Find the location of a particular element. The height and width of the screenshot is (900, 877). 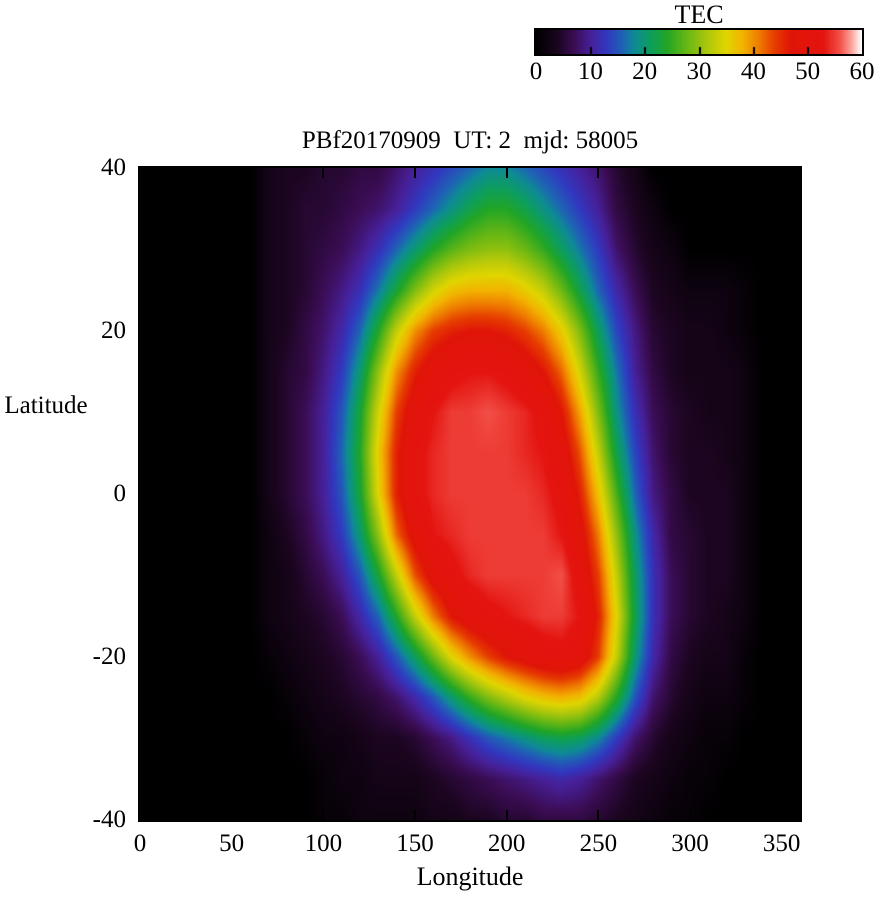

colorbar-tick-label: 10 is located at coordinates (590, 71).